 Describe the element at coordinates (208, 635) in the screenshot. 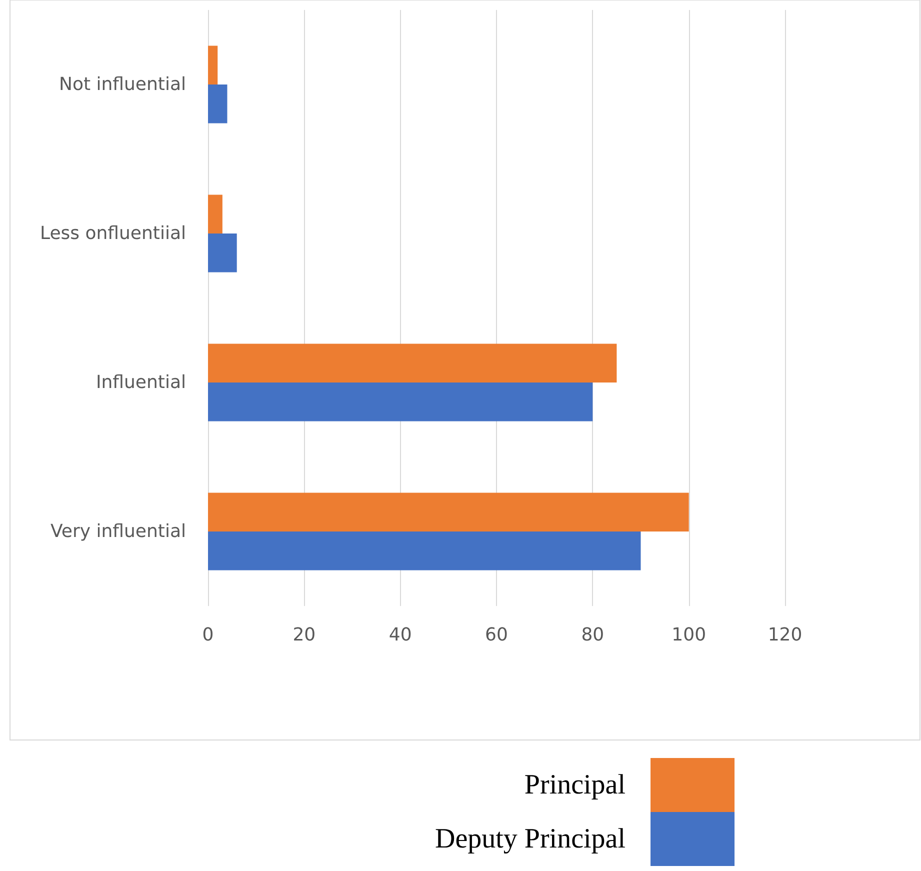

I see `x-tick-label: 0` at that location.